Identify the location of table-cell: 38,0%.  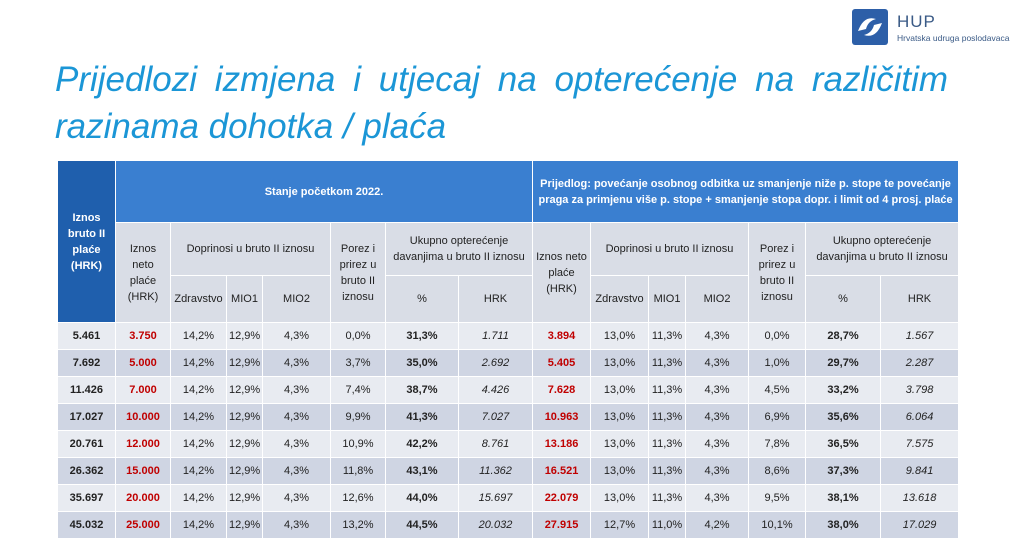
(843, 525).